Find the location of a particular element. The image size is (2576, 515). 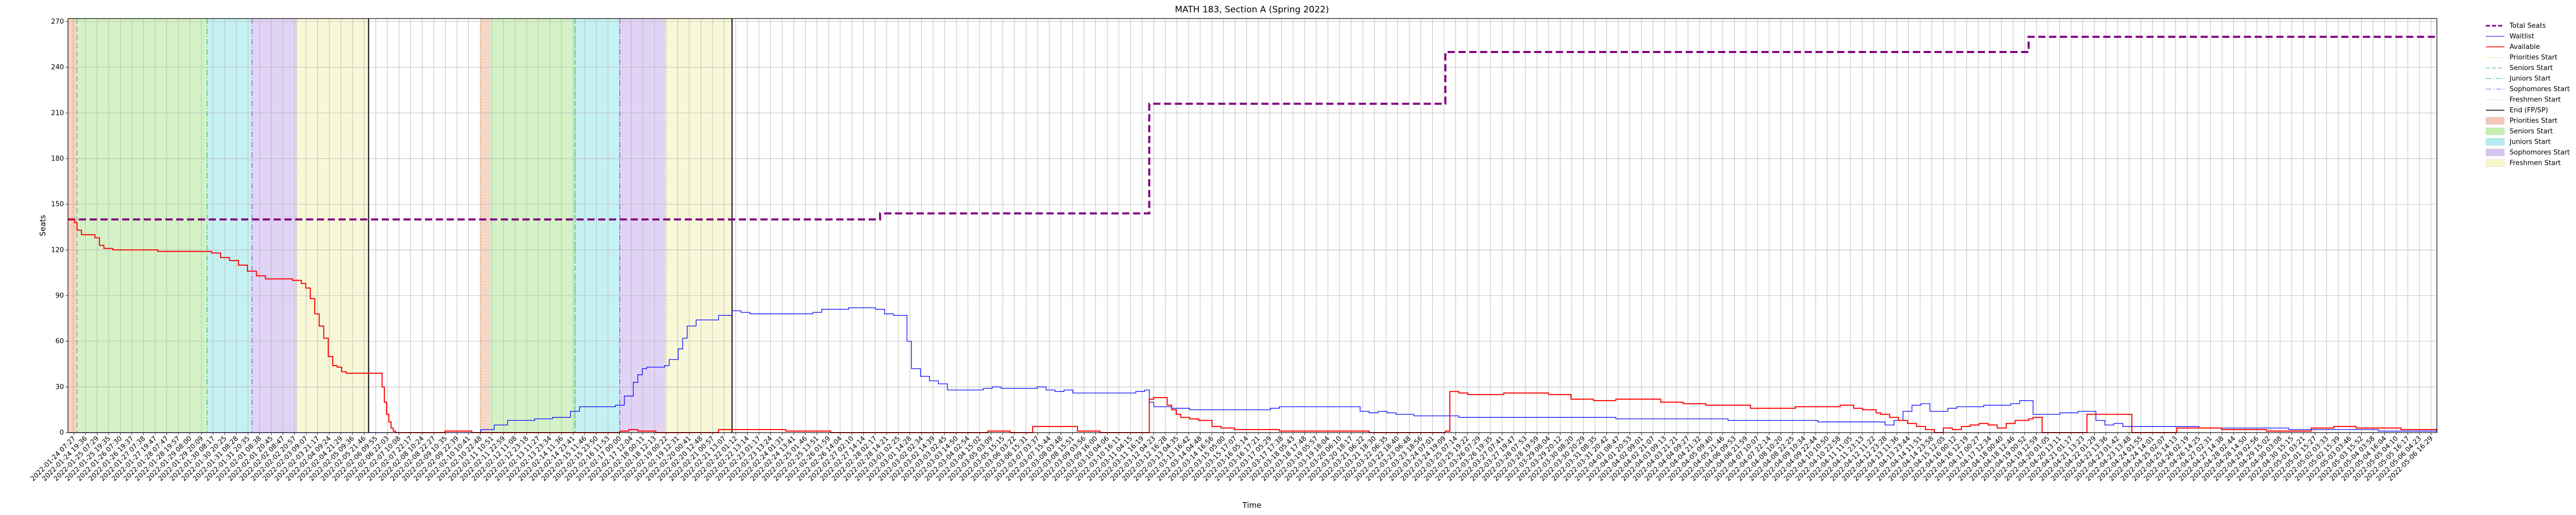

y-tick-label: 150 is located at coordinates (57, 205).